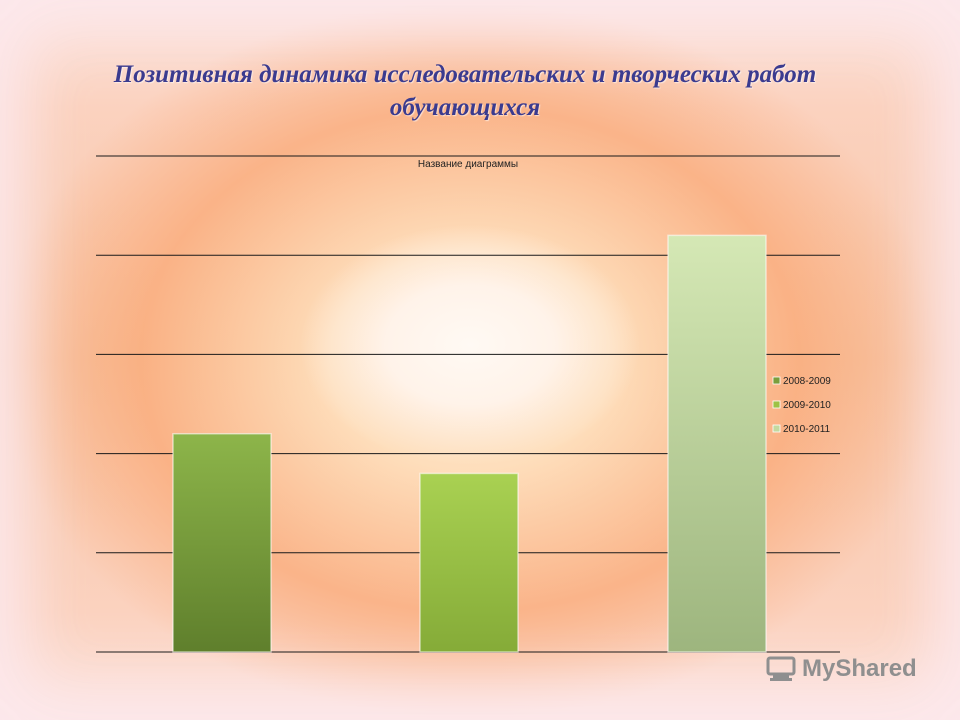 This screenshot has height=720, width=960. I want to click on chart-title: Название диаграммы, so click(468, 164).